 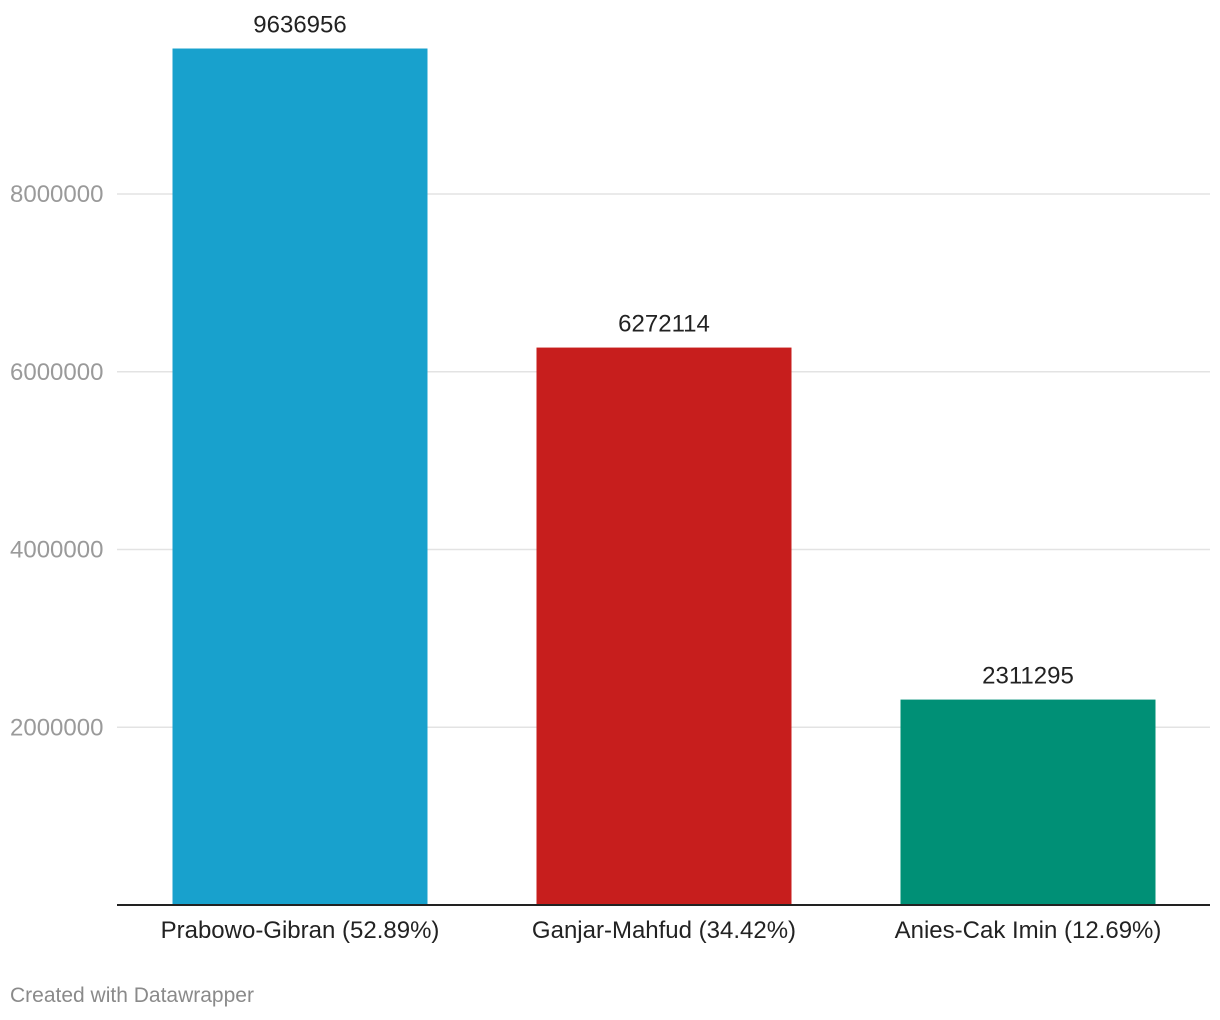 What do you see at coordinates (300, 930) in the screenshot?
I see `x-category-label: Prabowo-Gibran (52.89%)` at bounding box center [300, 930].